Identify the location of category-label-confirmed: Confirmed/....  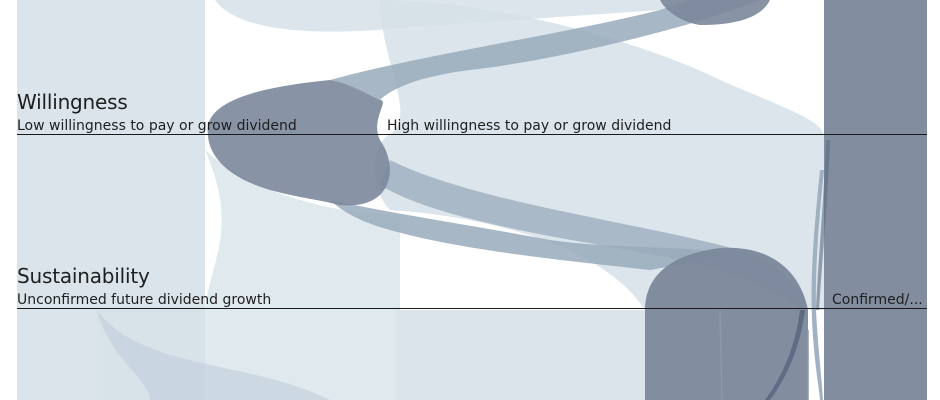
(877, 300).